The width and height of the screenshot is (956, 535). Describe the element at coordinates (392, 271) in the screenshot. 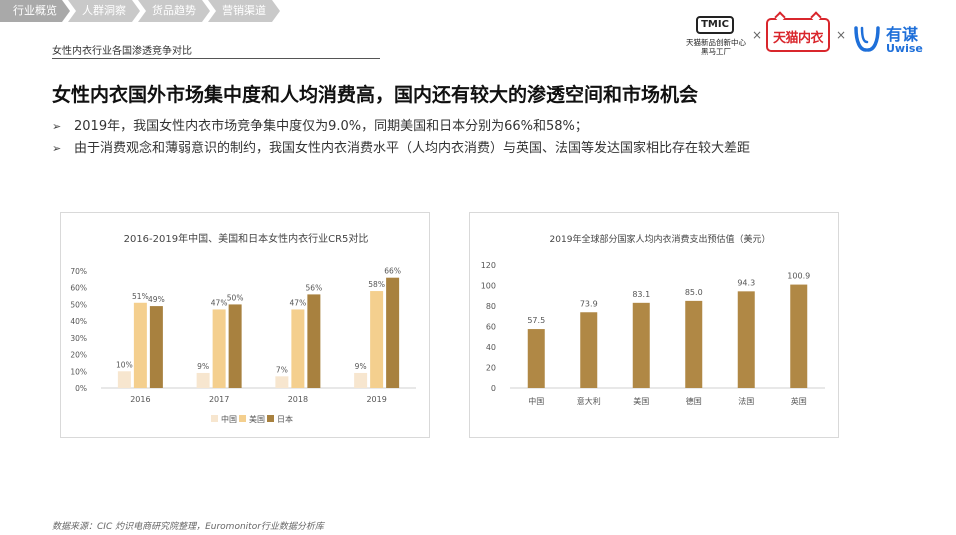

I see `data-label: 66%` at that location.